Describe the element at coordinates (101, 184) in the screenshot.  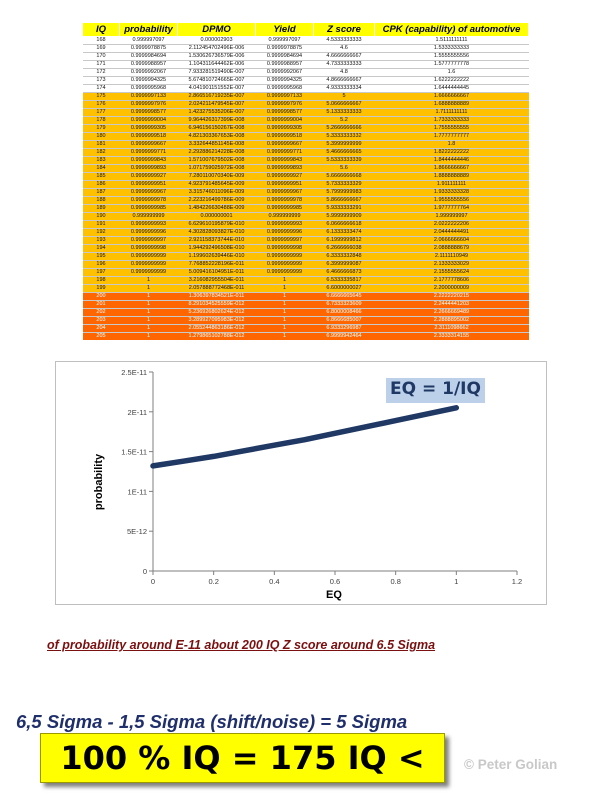
I see `cell-iq: 186` at that location.